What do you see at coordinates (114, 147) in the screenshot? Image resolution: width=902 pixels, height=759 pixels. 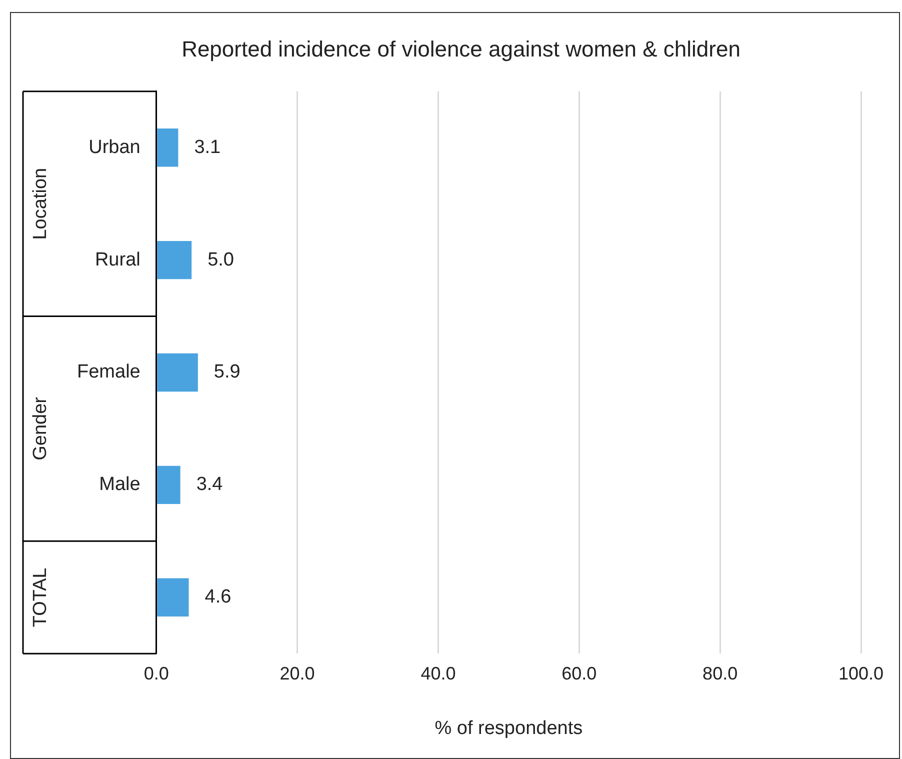 I see `y-tick-label: Urban` at bounding box center [114, 147].